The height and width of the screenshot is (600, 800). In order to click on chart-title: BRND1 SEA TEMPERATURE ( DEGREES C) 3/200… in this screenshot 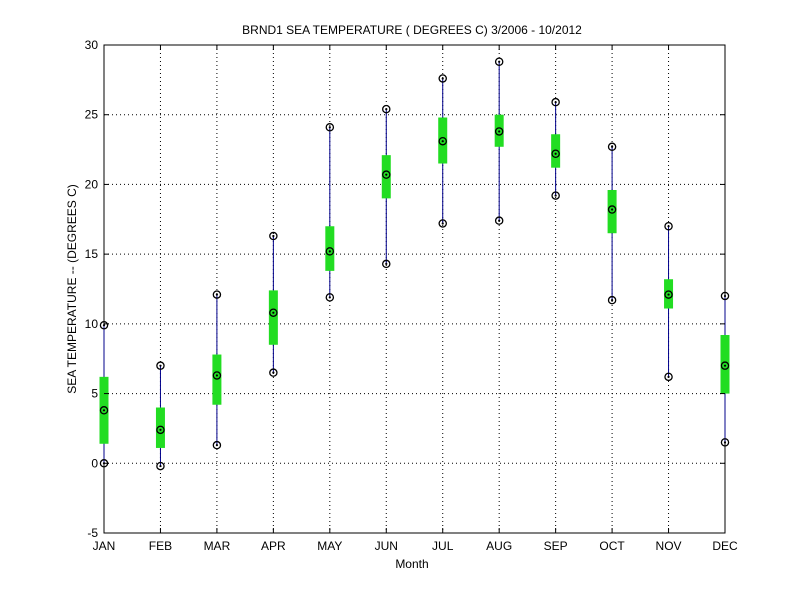, I will do `click(412, 30)`.